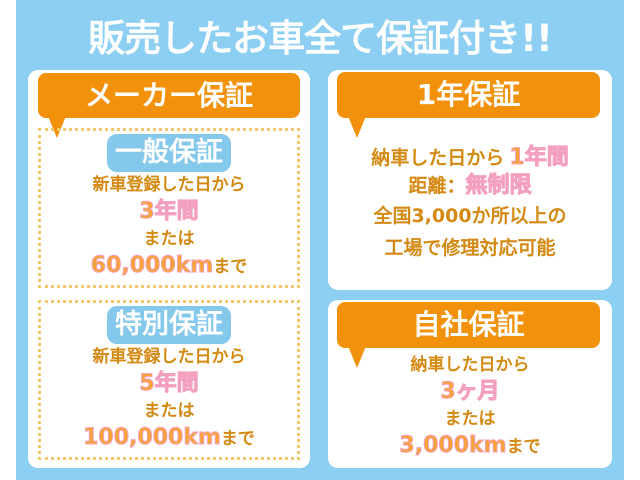  Describe the element at coordinates (438, 158) in the screenshot. I see `one-year-line1: 納車した日から` at that location.